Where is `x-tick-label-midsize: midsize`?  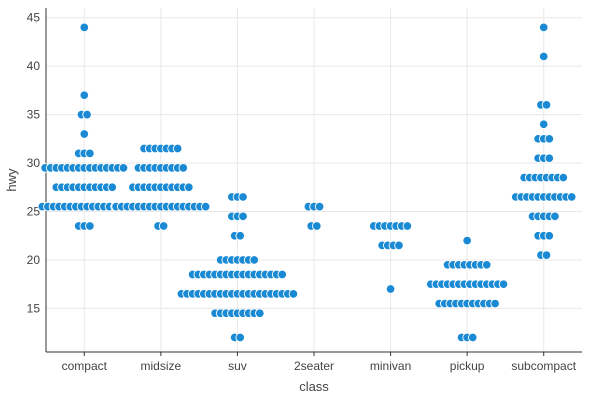
x-tick-label-midsize: midsize is located at coordinates (161, 366).